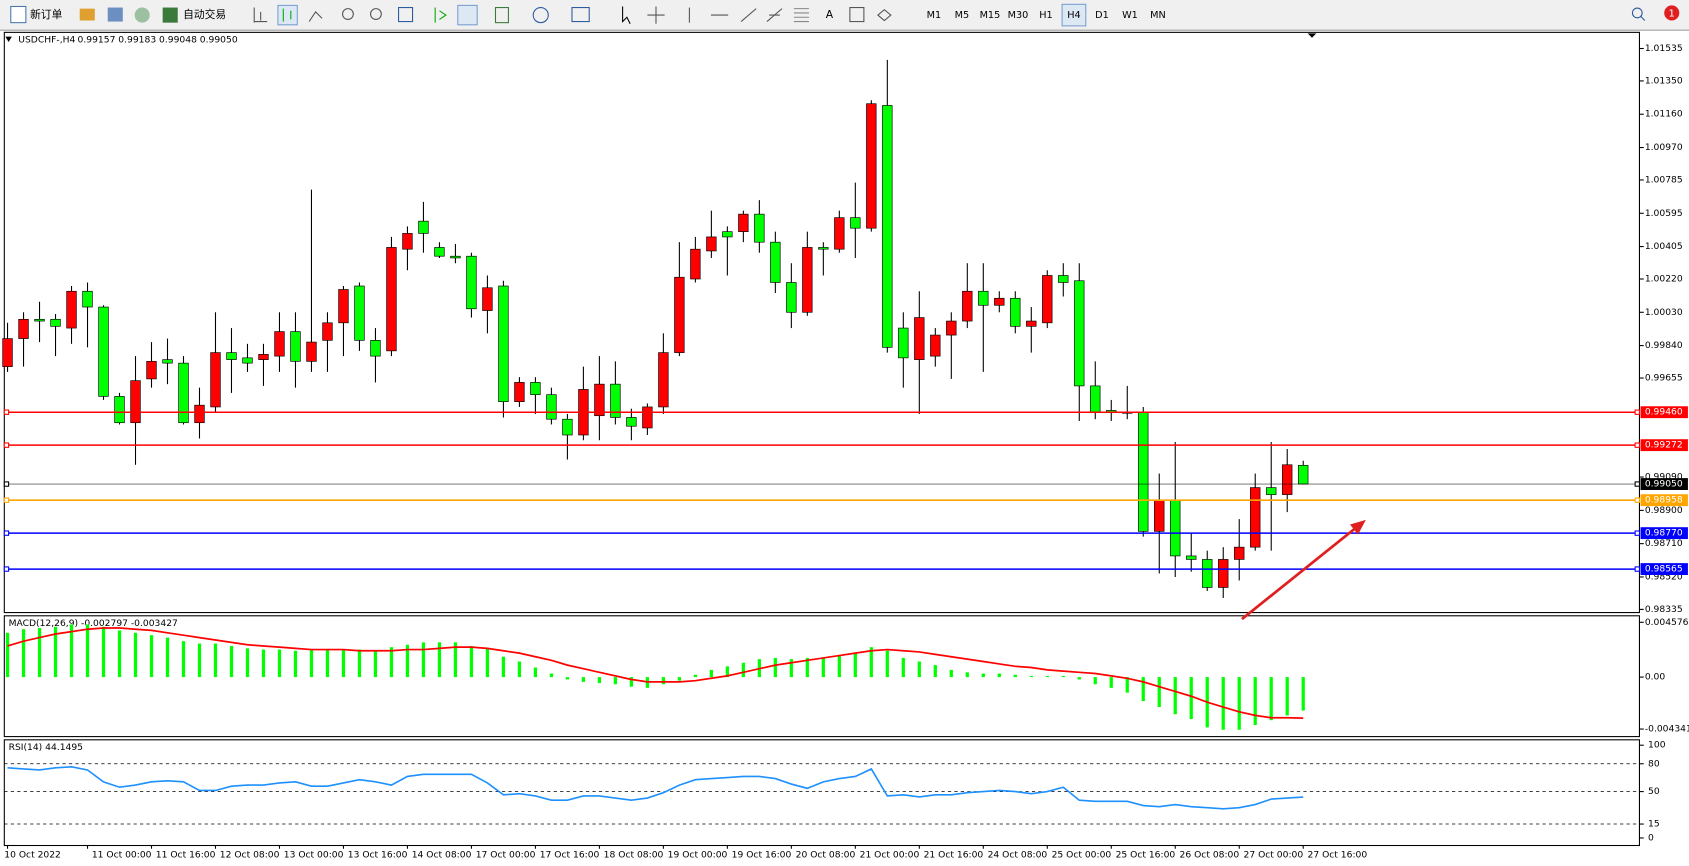 This screenshot has height=866, width=1689. Describe the element at coordinates (1637, 13) in the screenshot. I see `search-icon` at that location.